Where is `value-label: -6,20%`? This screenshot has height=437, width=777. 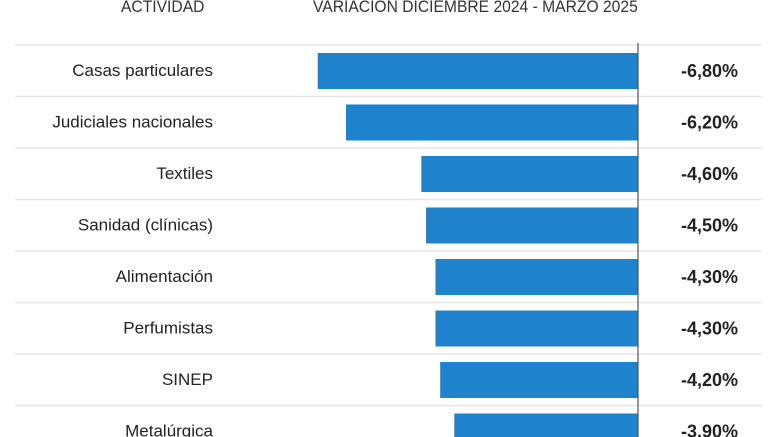 value-label: -6,20% is located at coordinates (709, 123).